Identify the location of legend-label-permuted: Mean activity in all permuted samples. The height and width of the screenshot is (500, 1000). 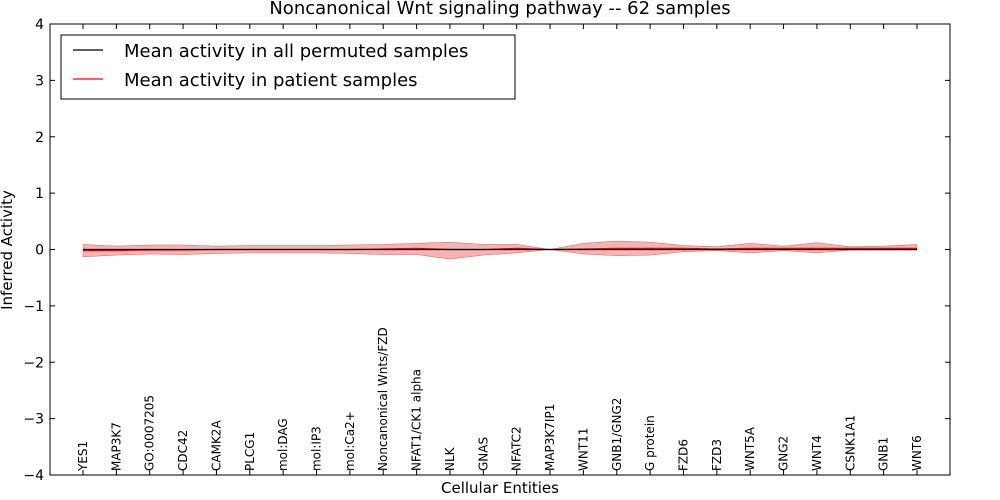
(296, 51).